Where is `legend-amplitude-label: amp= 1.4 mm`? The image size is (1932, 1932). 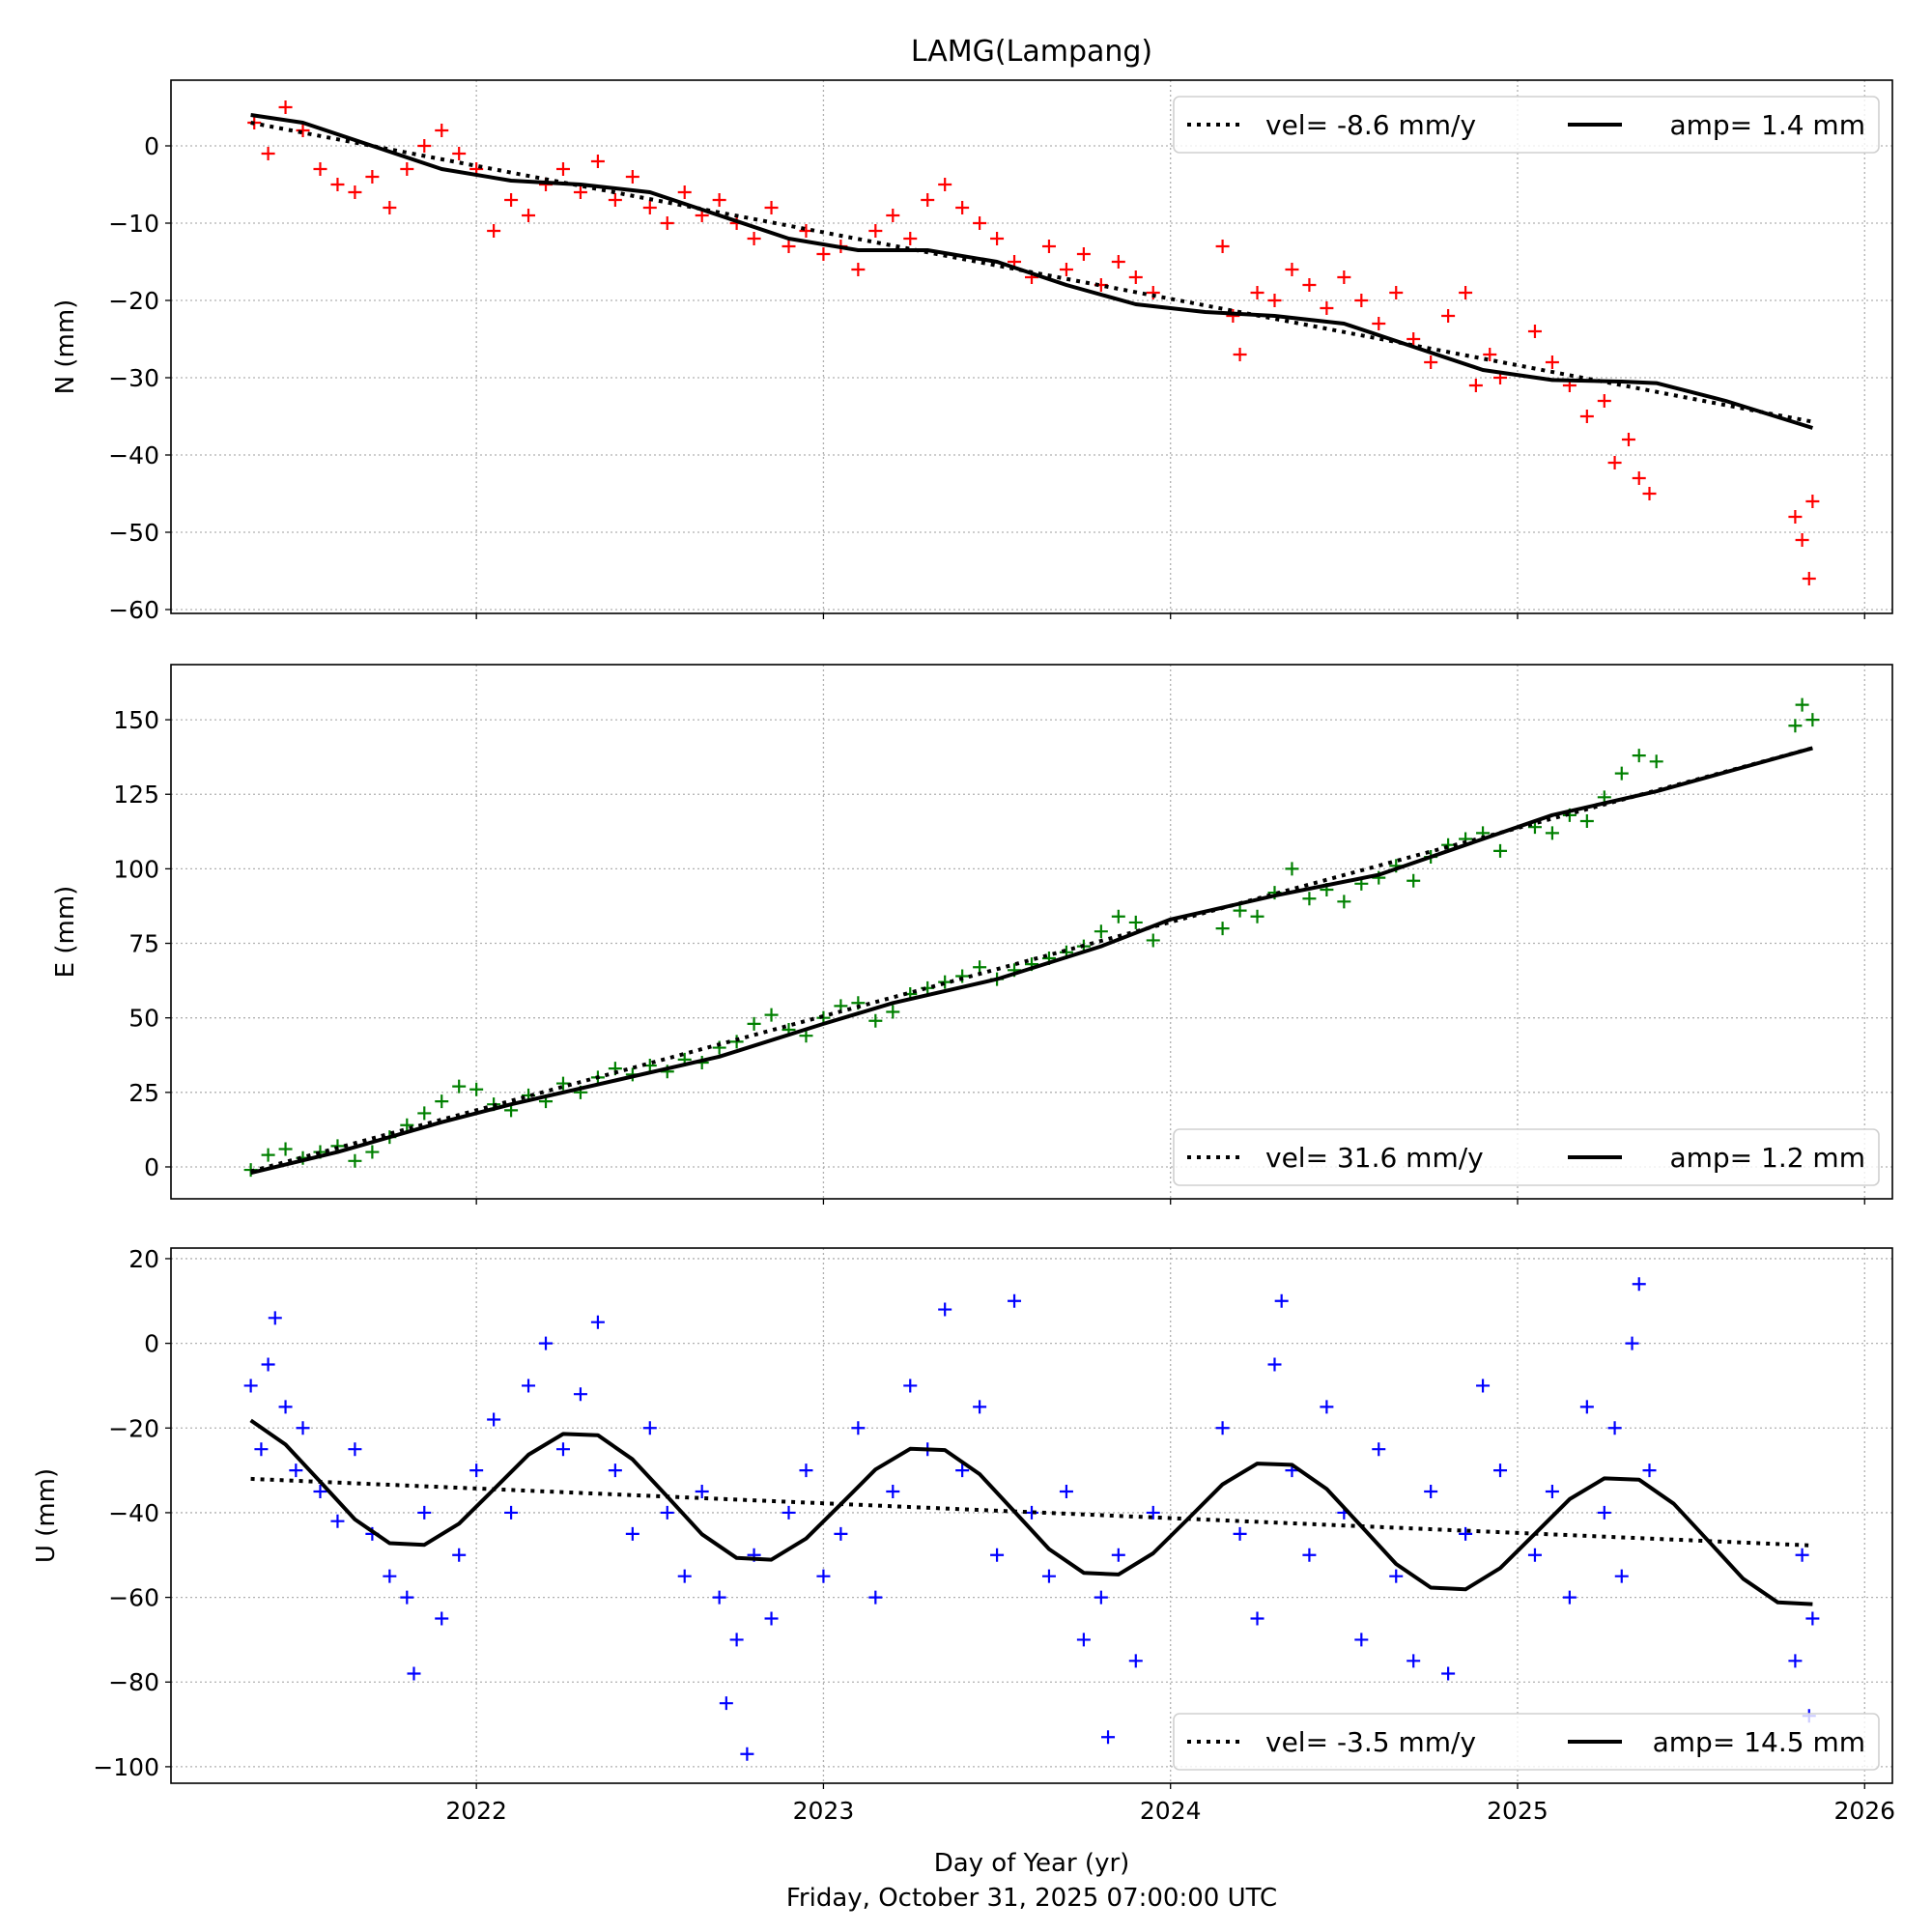
legend-amplitude-label: amp= 1.4 mm is located at coordinates (1767, 125).